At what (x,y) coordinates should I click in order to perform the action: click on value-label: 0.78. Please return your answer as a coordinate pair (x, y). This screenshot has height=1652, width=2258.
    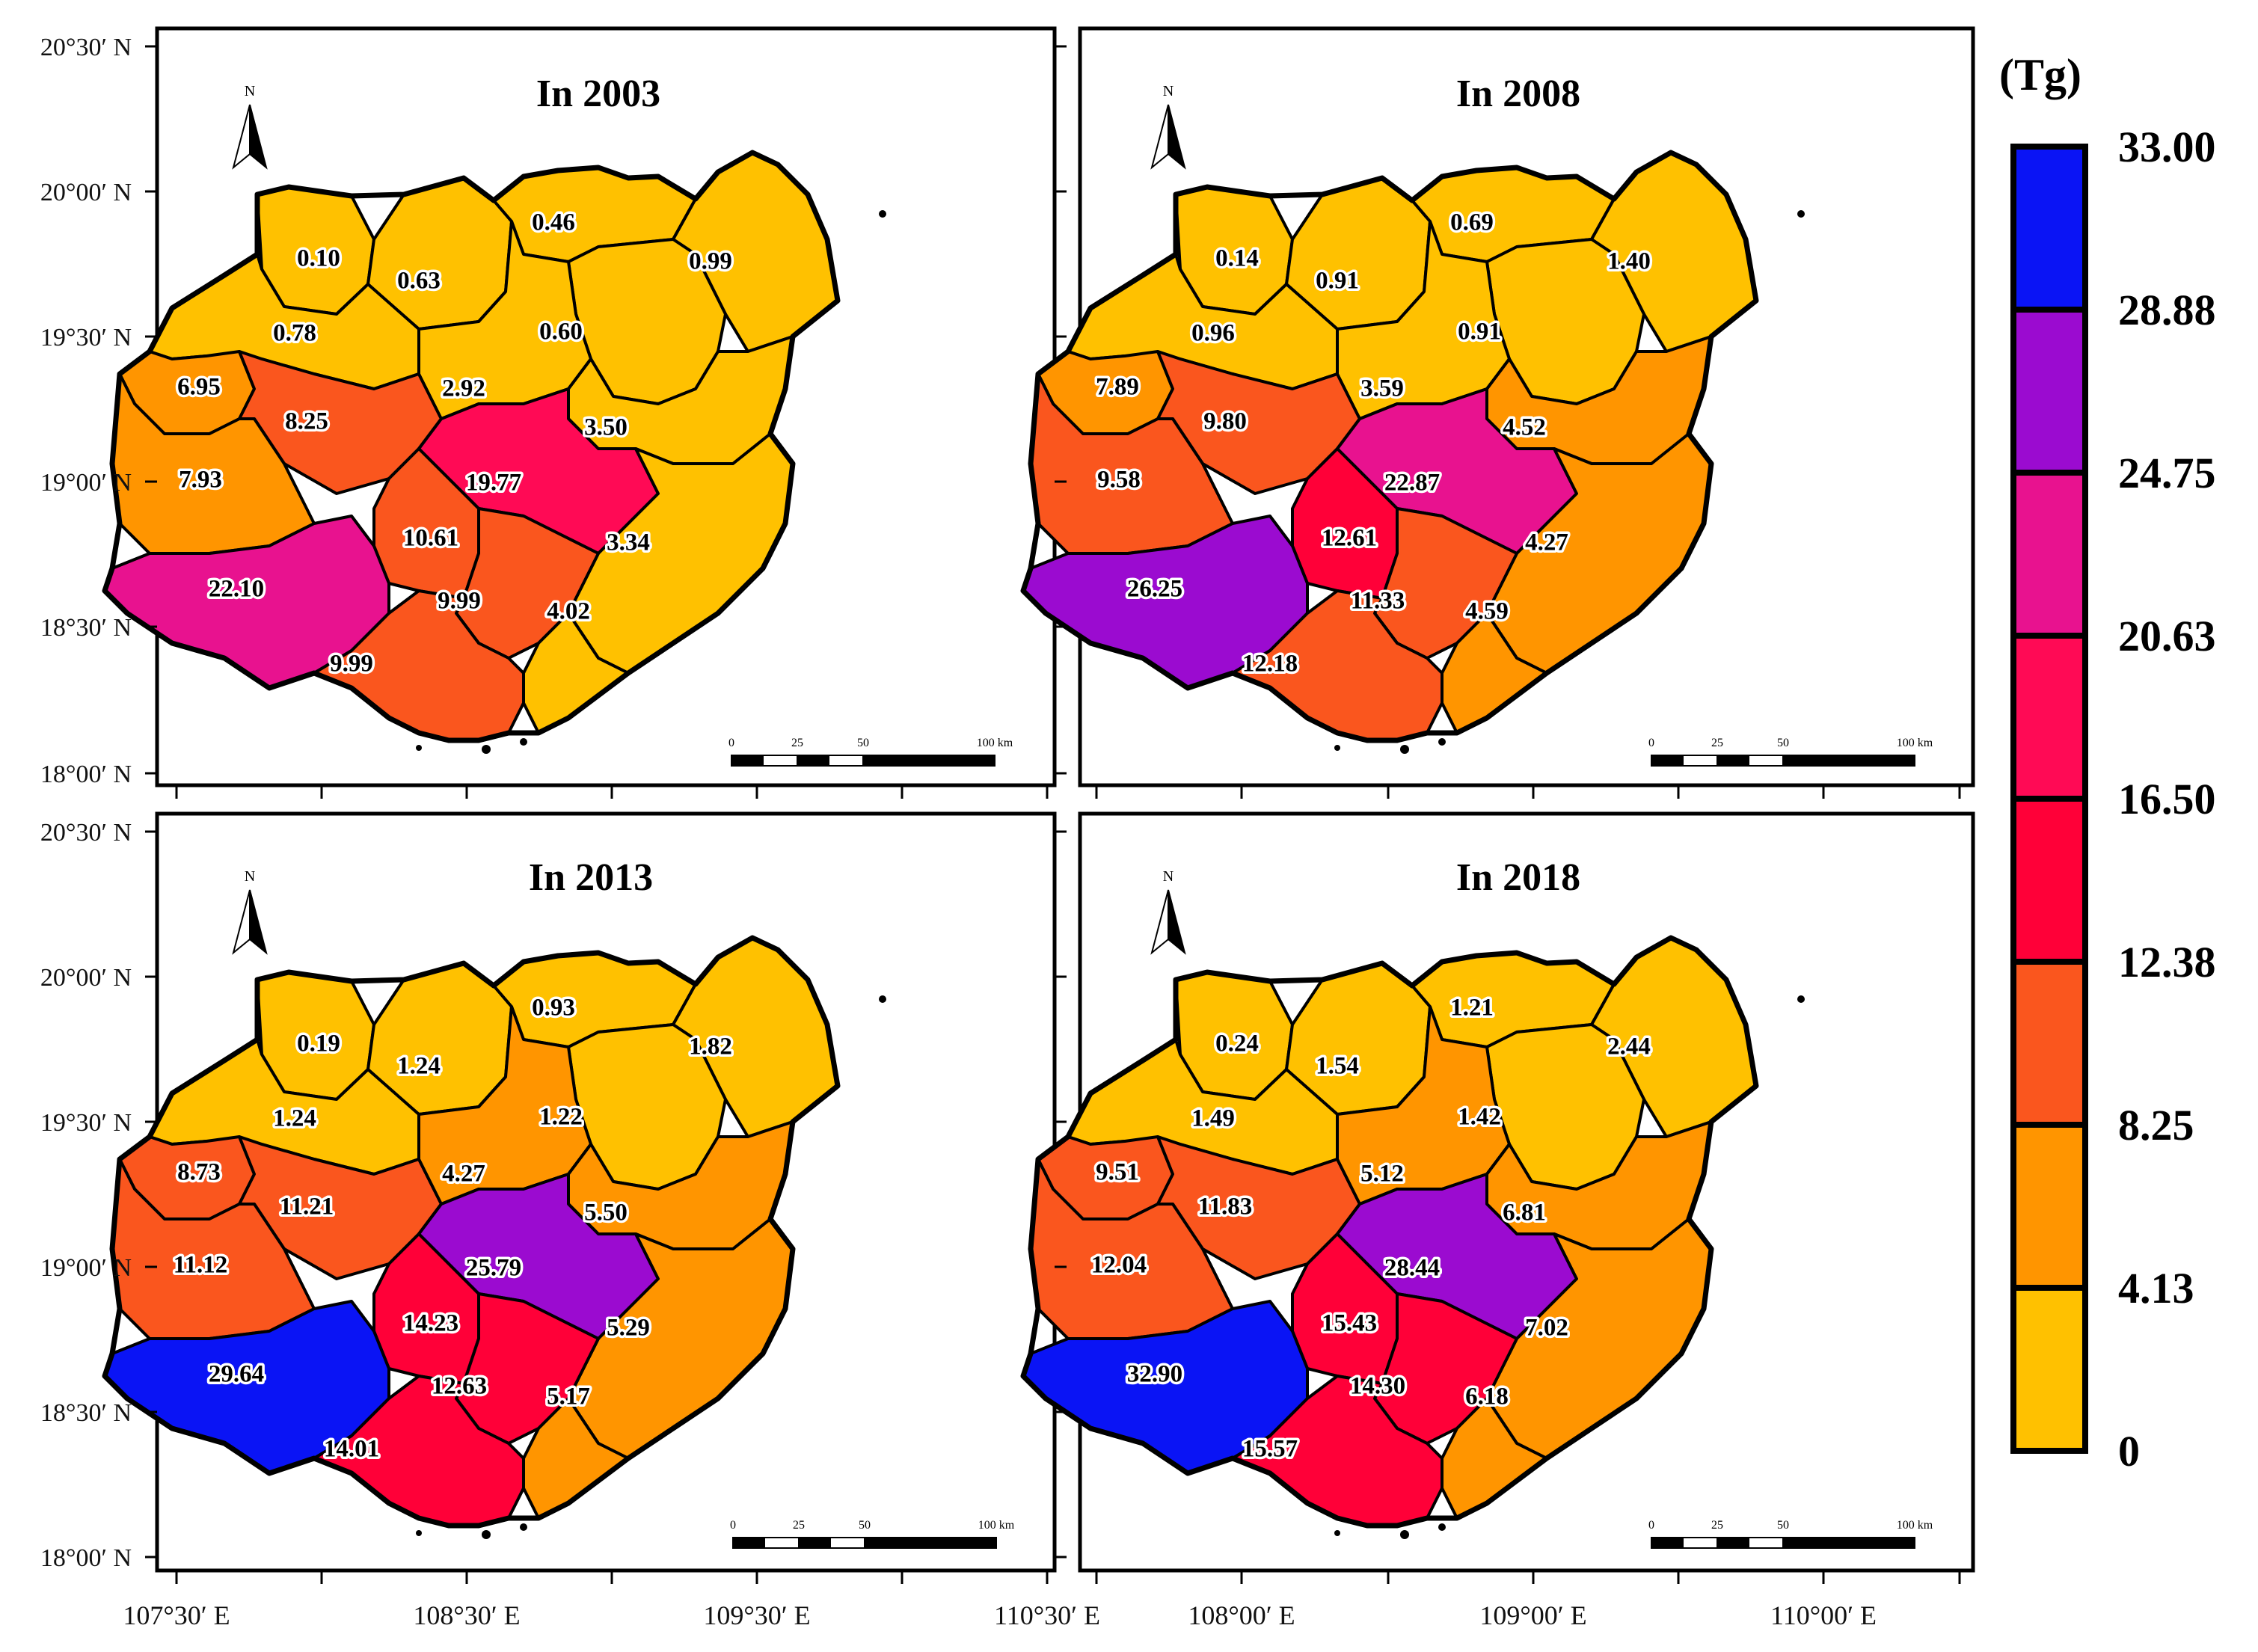
    Looking at the image, I should click on (294, 334).